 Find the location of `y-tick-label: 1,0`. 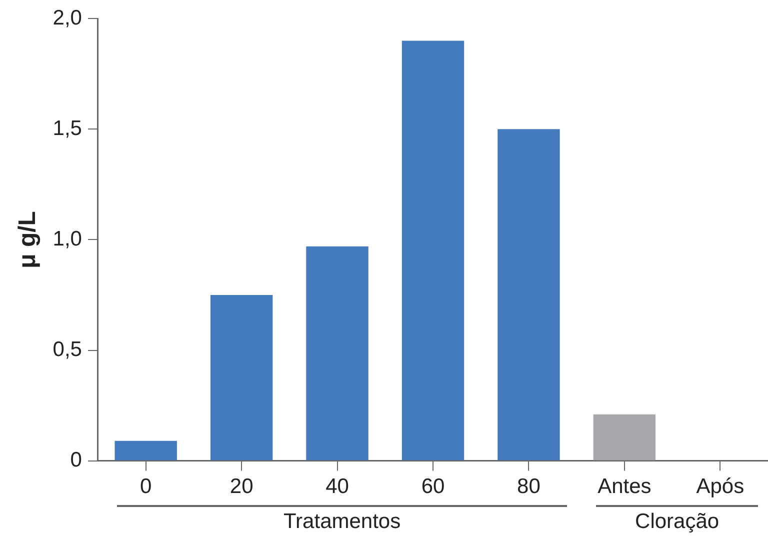

y-tick-label: 1,0 is located at coordinates (67, 238).